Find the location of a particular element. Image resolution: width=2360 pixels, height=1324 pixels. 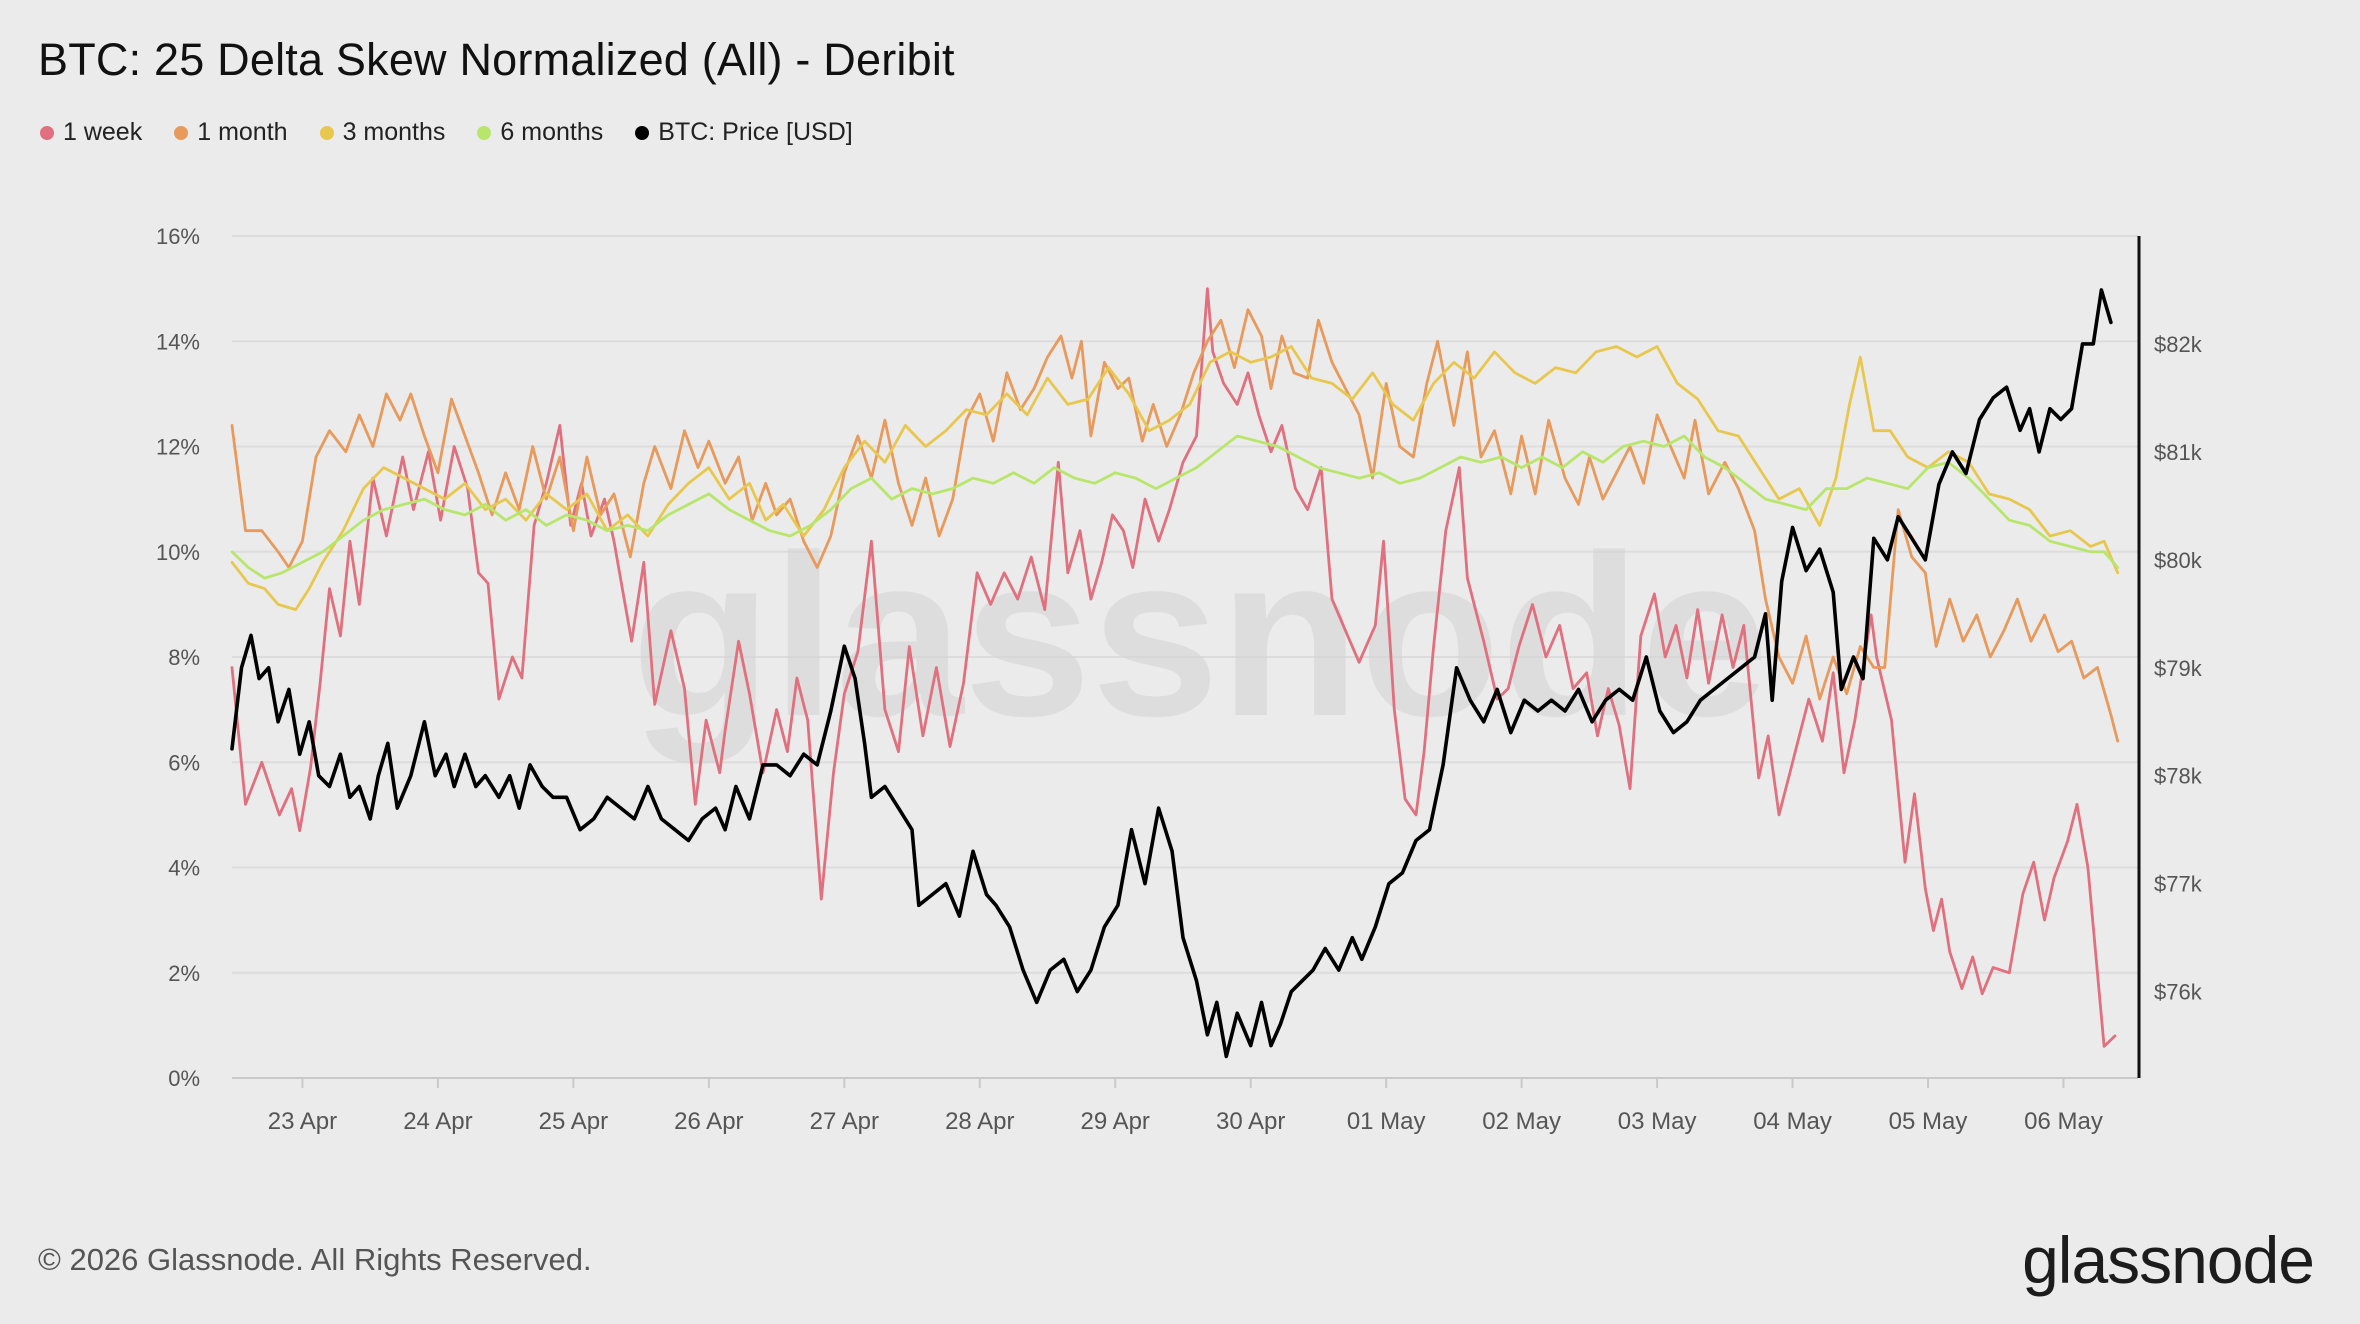

legend-label: 3 months is located at coordinates (394, 132).